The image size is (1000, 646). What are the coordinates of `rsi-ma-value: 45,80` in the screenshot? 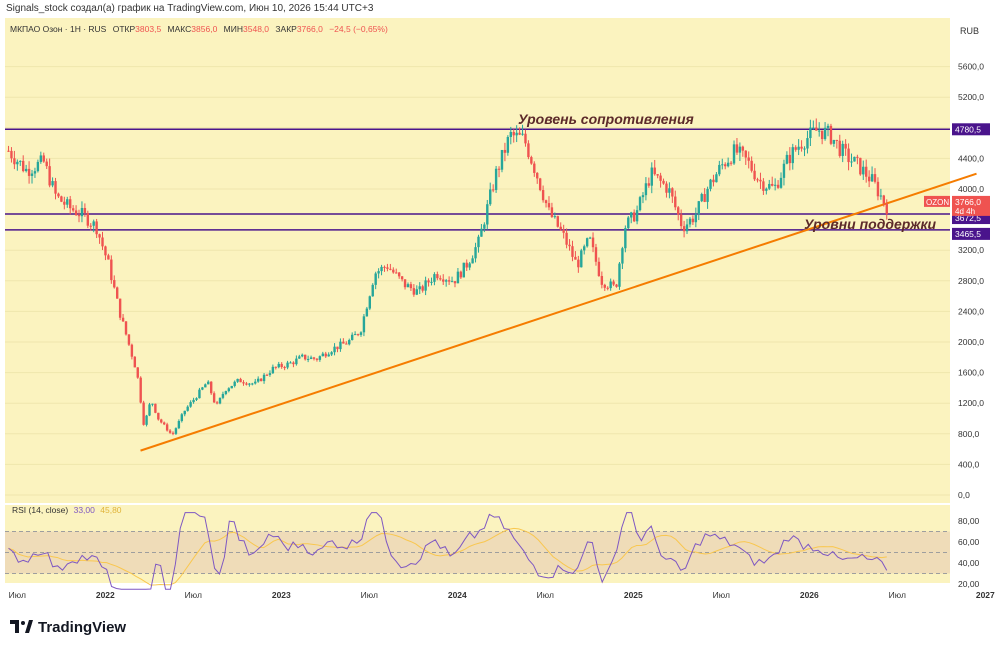 It's located at (111, 510).